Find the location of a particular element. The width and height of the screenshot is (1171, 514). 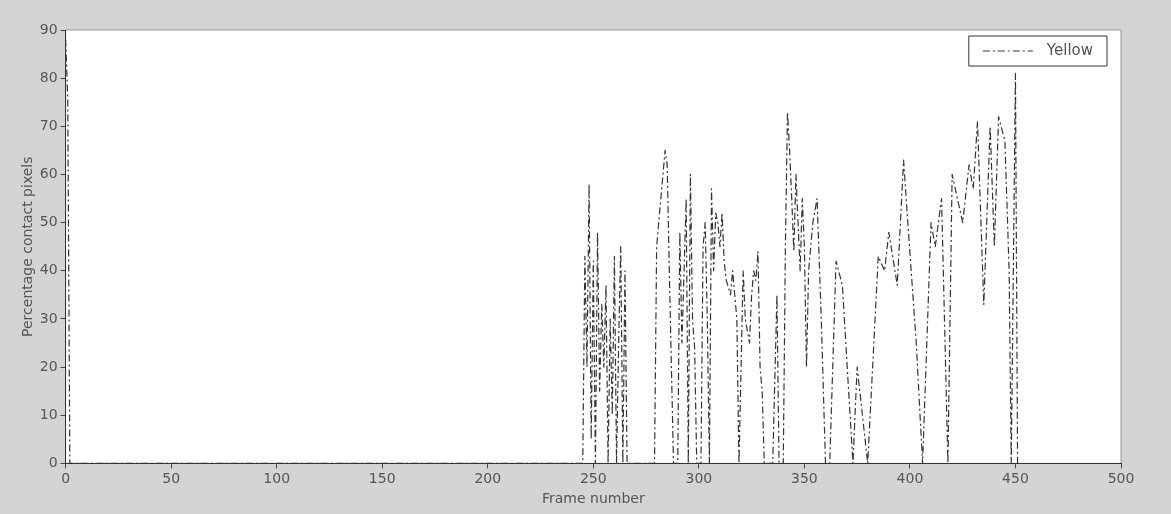

y-tick-label: 60 is located at coordinates (48, 173).